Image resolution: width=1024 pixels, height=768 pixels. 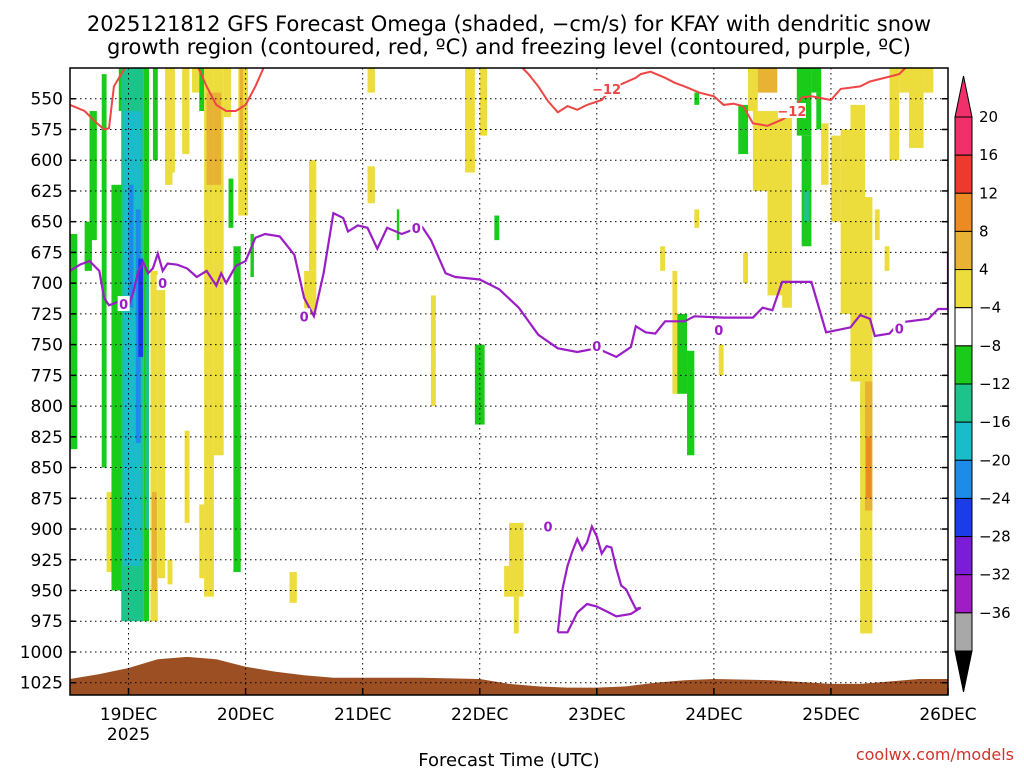 What do you see at coordinates (245, 715) in the screenshot?
I see `x-tick-label-20DEC: 20DEC` at bounding box center [245, 715].